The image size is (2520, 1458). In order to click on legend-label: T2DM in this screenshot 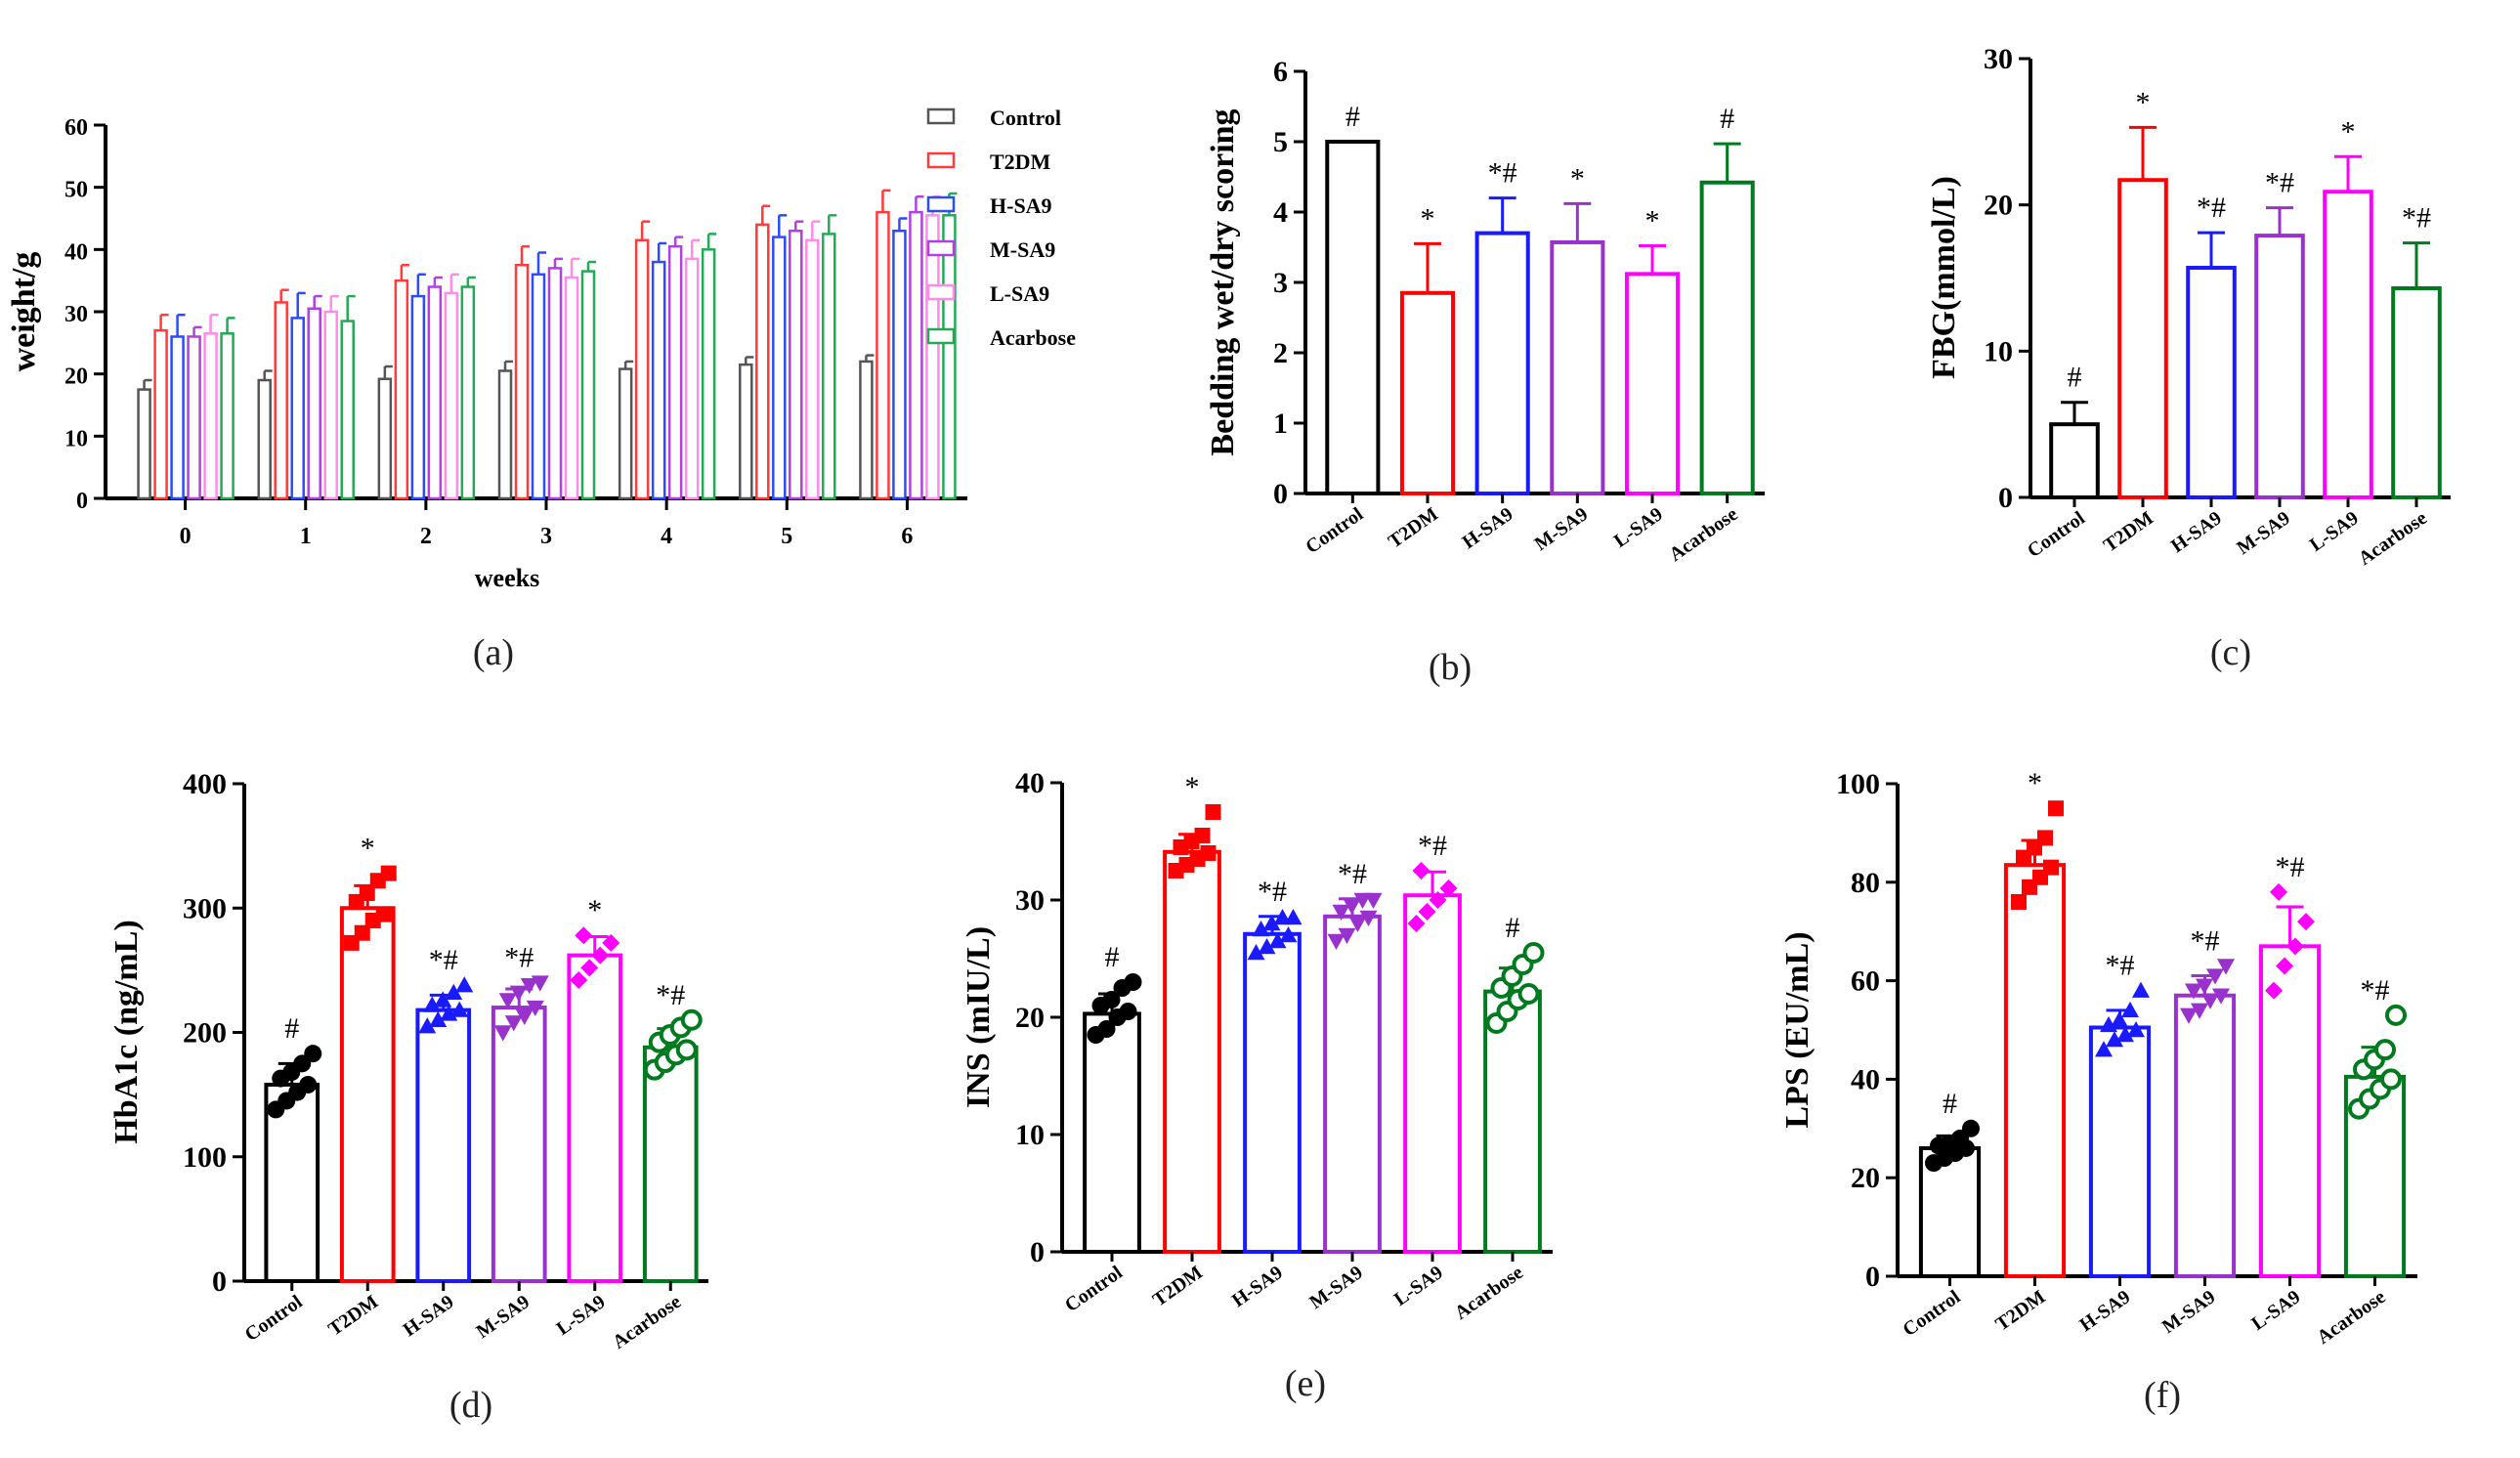, I will do `click(1020, 162)`.